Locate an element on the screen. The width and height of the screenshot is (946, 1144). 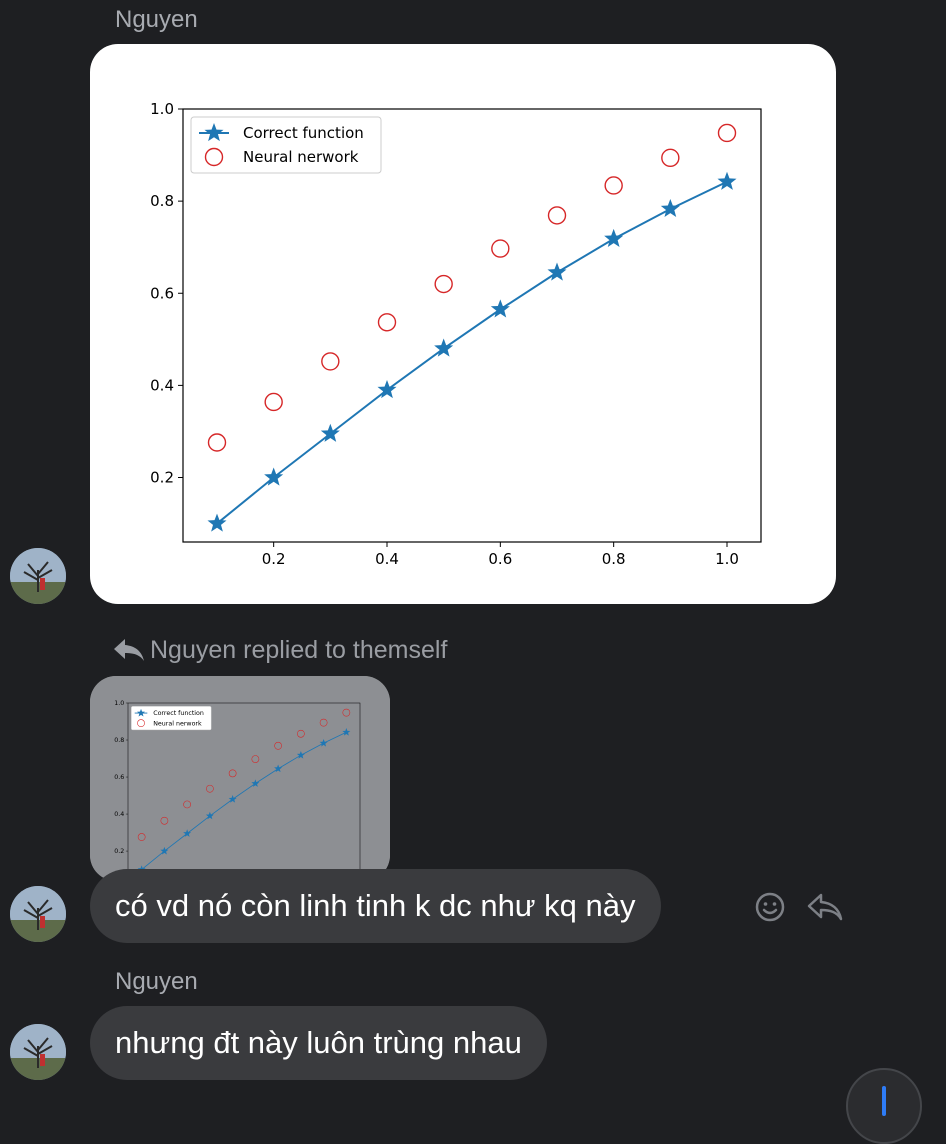
x-tick-label: 0.8 is located at coordinates (614, 559).